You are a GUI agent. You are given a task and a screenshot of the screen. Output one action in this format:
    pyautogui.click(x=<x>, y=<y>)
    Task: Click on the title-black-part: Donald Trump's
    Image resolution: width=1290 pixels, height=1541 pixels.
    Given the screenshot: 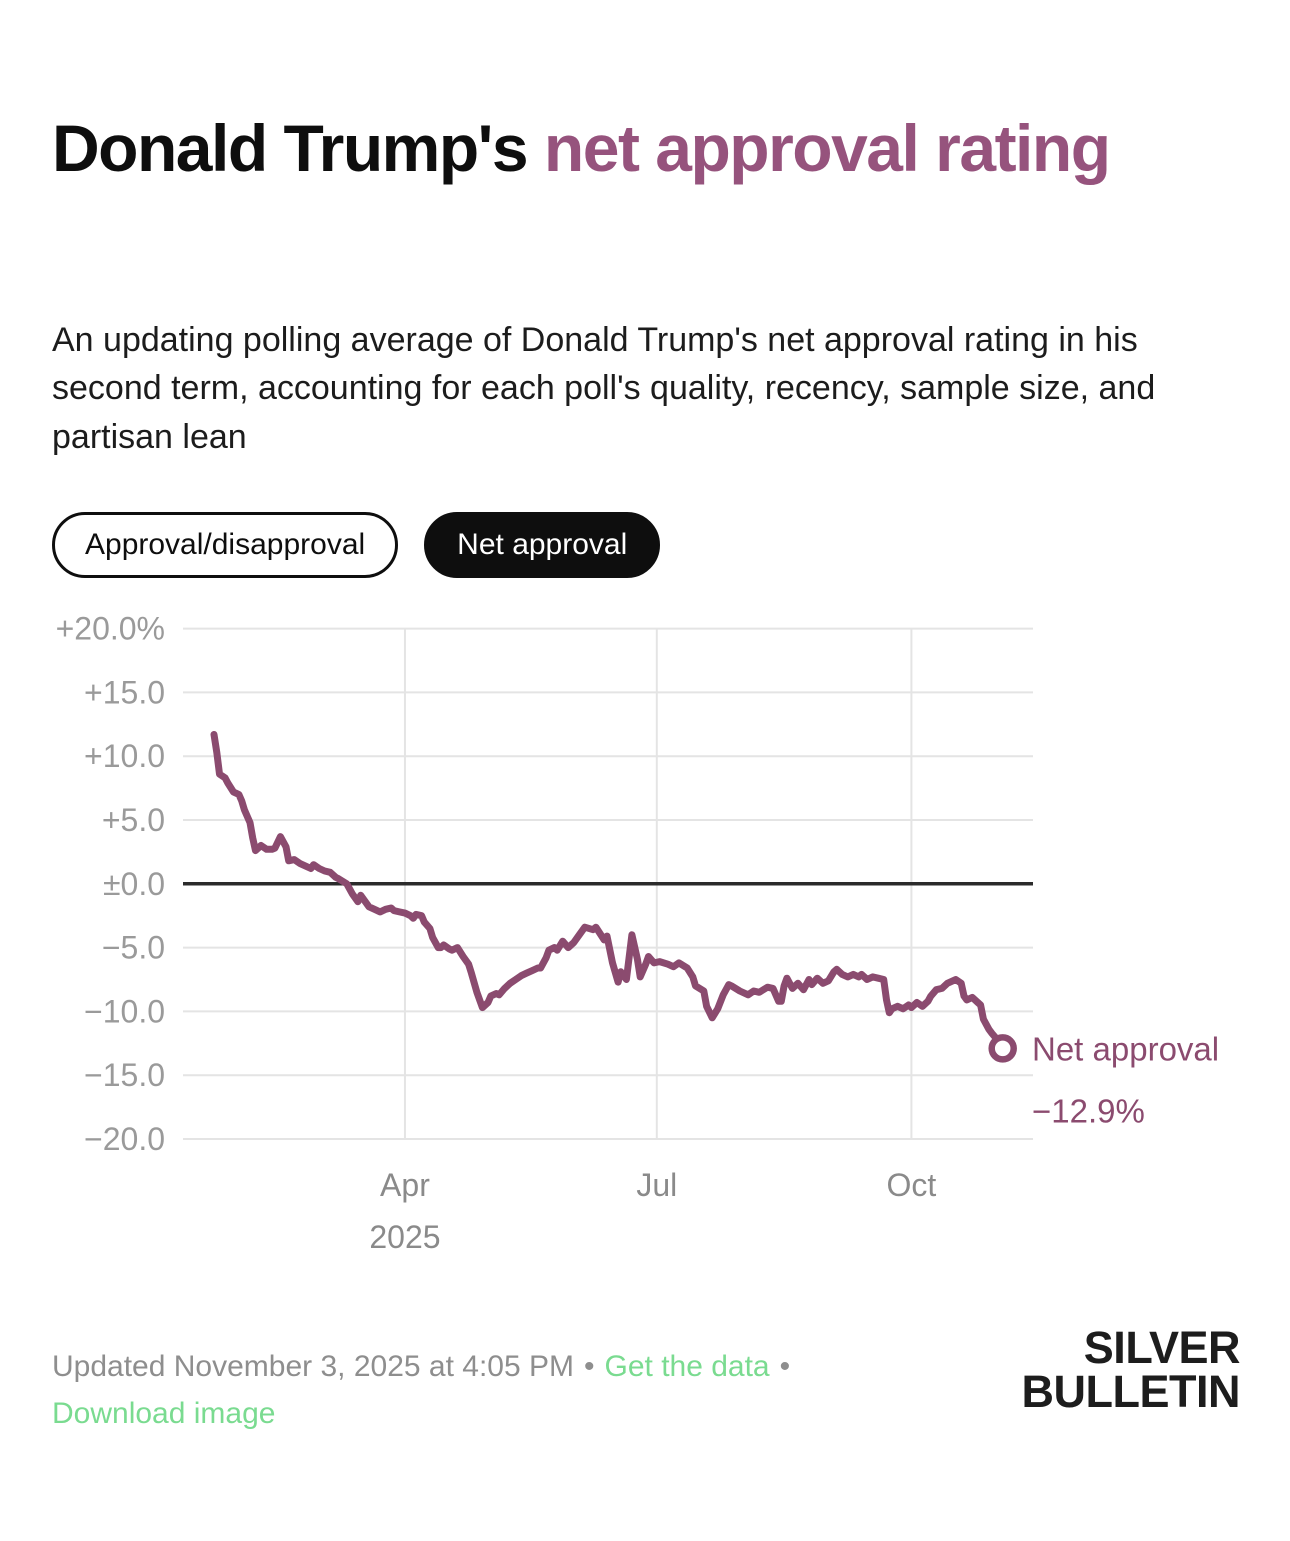 What is the action you would take?
    pyautogui.click(x=290, y=148)
    